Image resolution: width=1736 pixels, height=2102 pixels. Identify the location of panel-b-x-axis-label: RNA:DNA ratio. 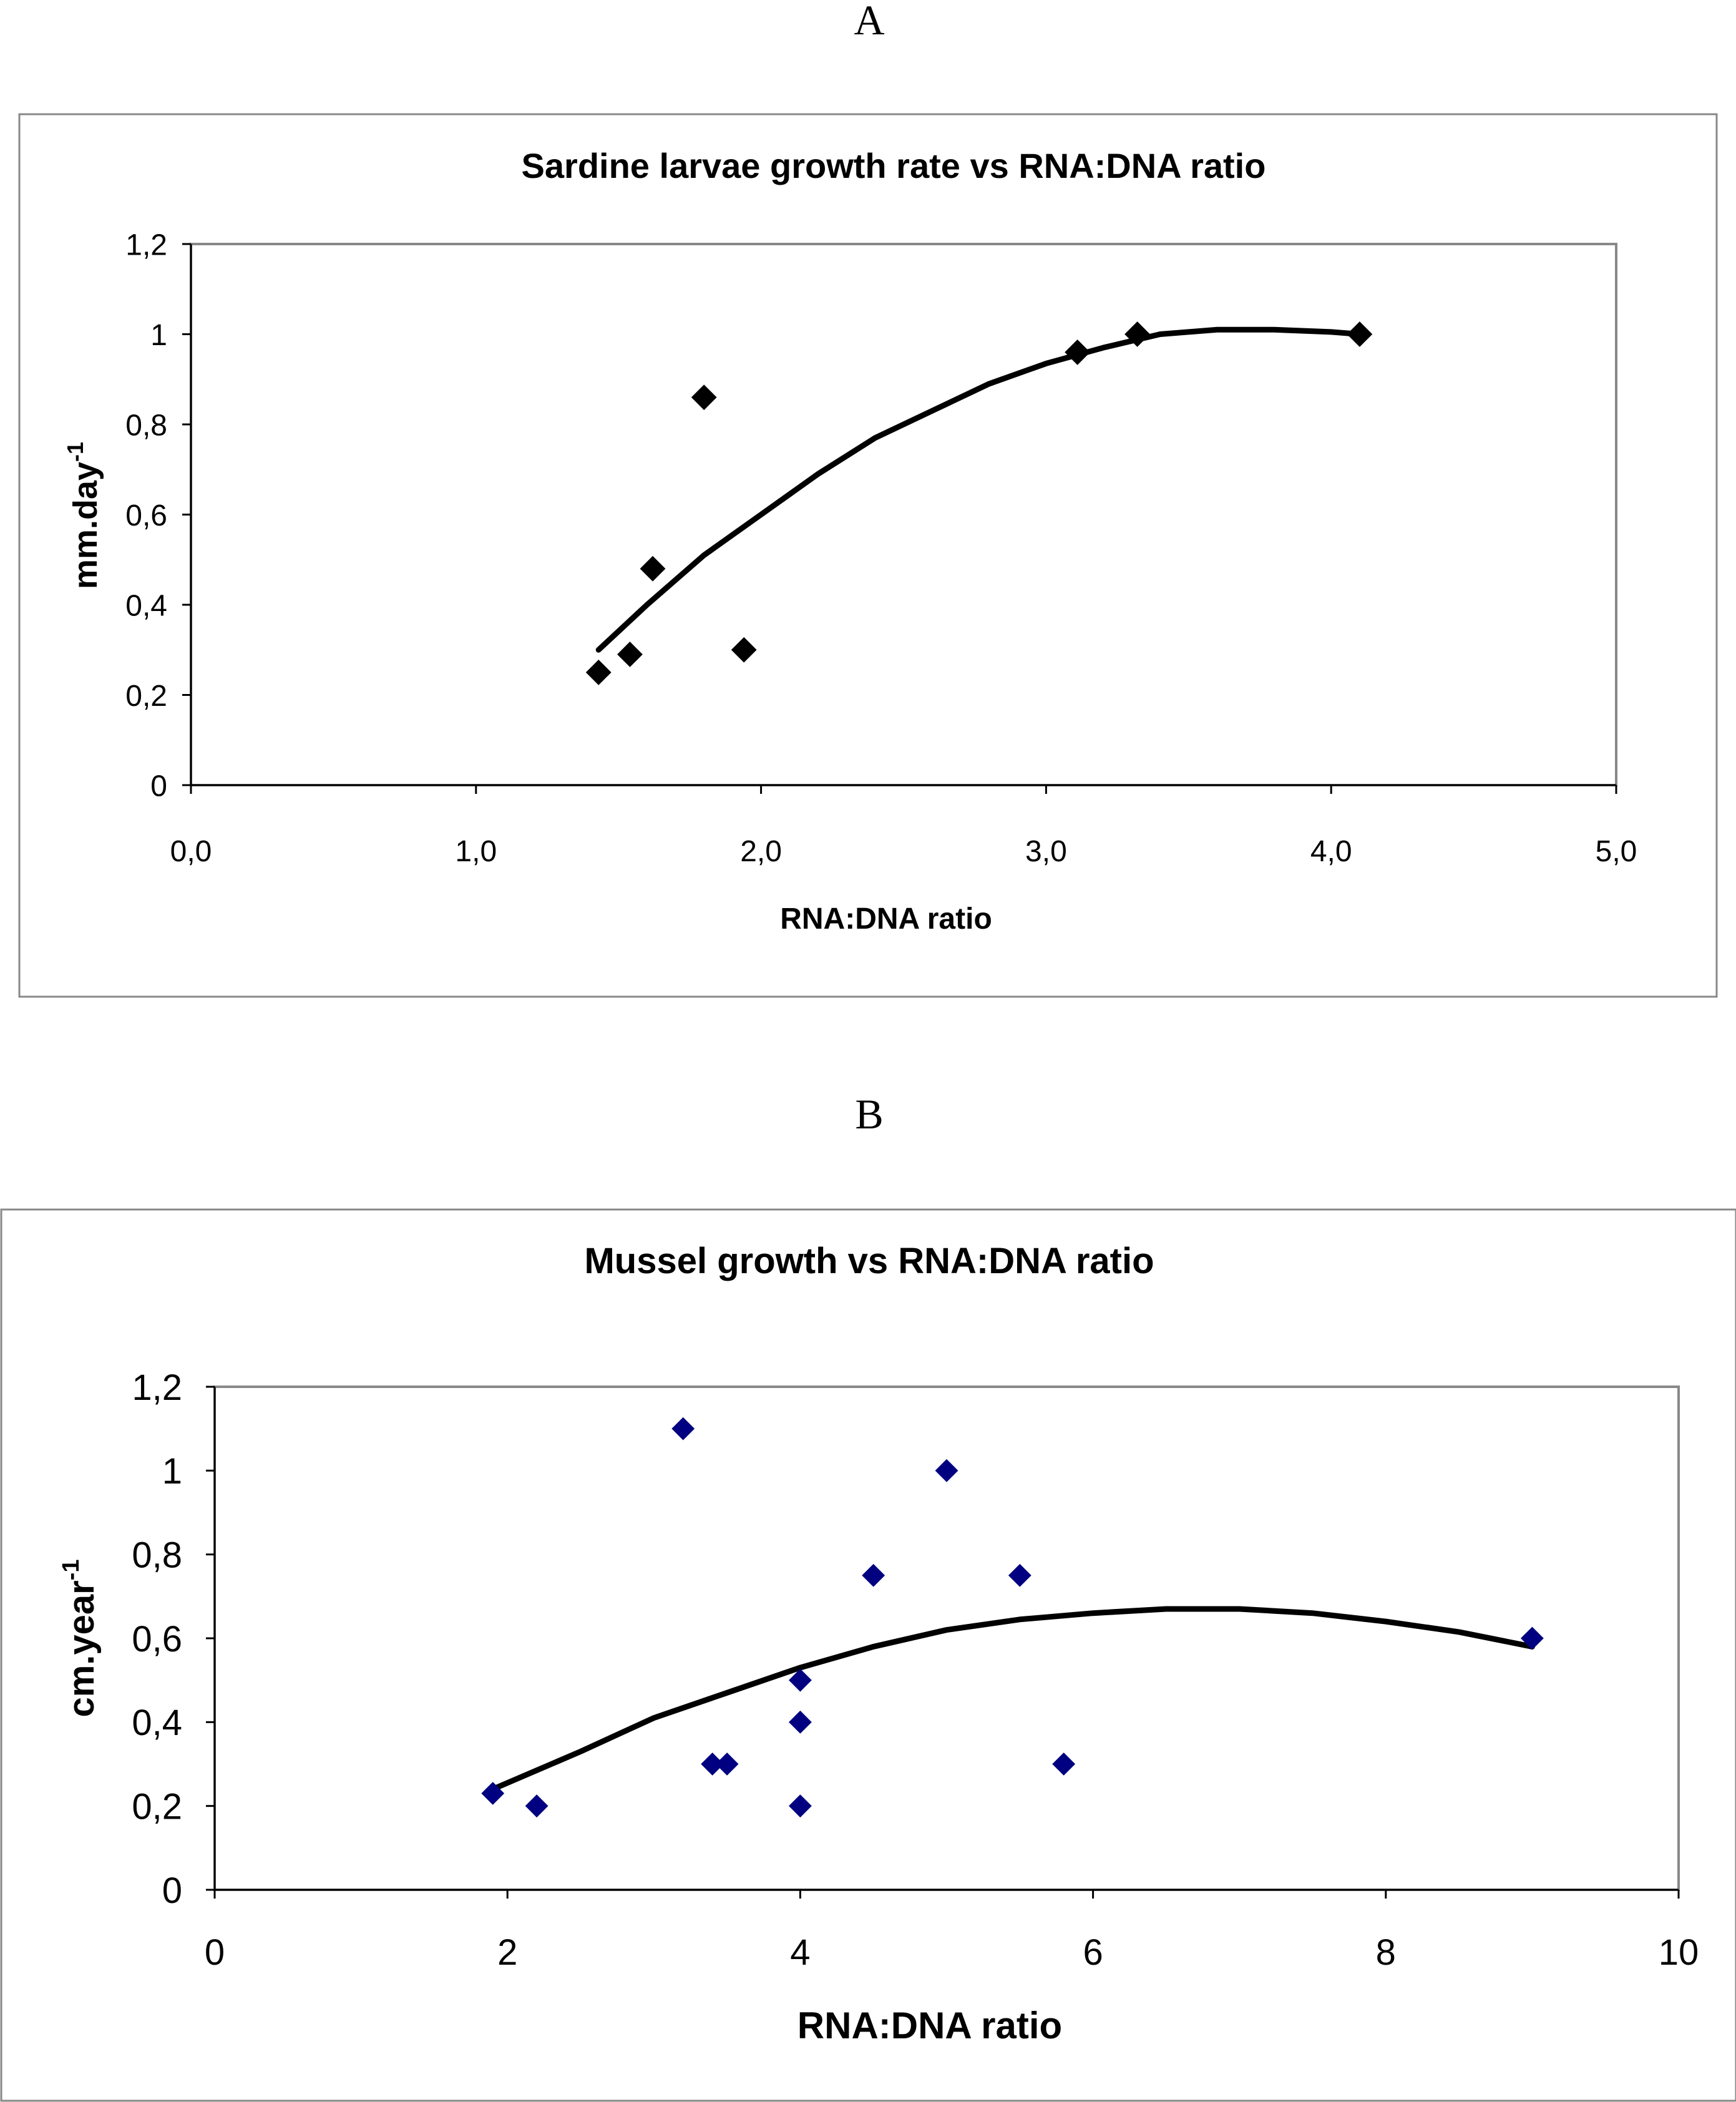
(929, 2026).